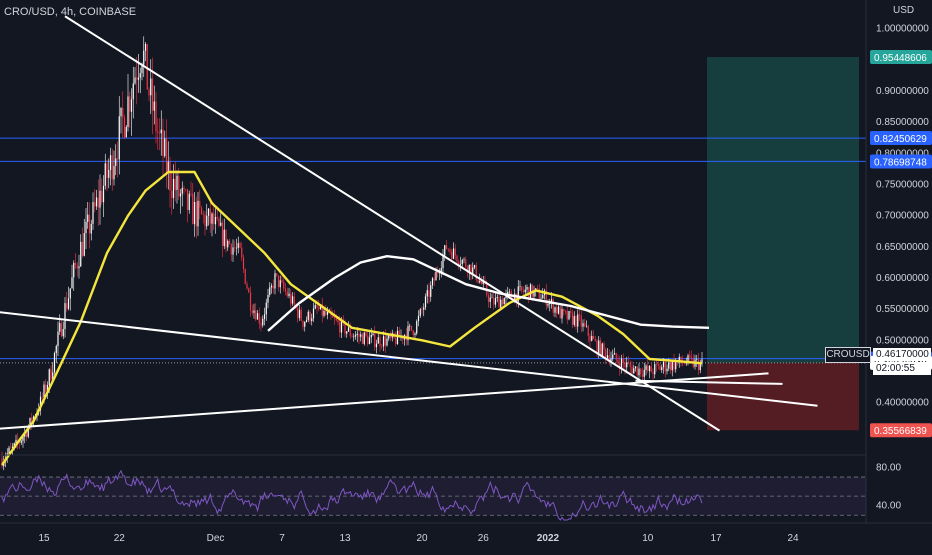 This screenshot has width=932, height=555. Describe the element at coordinates (902, 368) in the screenshot. I see `candle-countdown: 02:00:55` at that location.